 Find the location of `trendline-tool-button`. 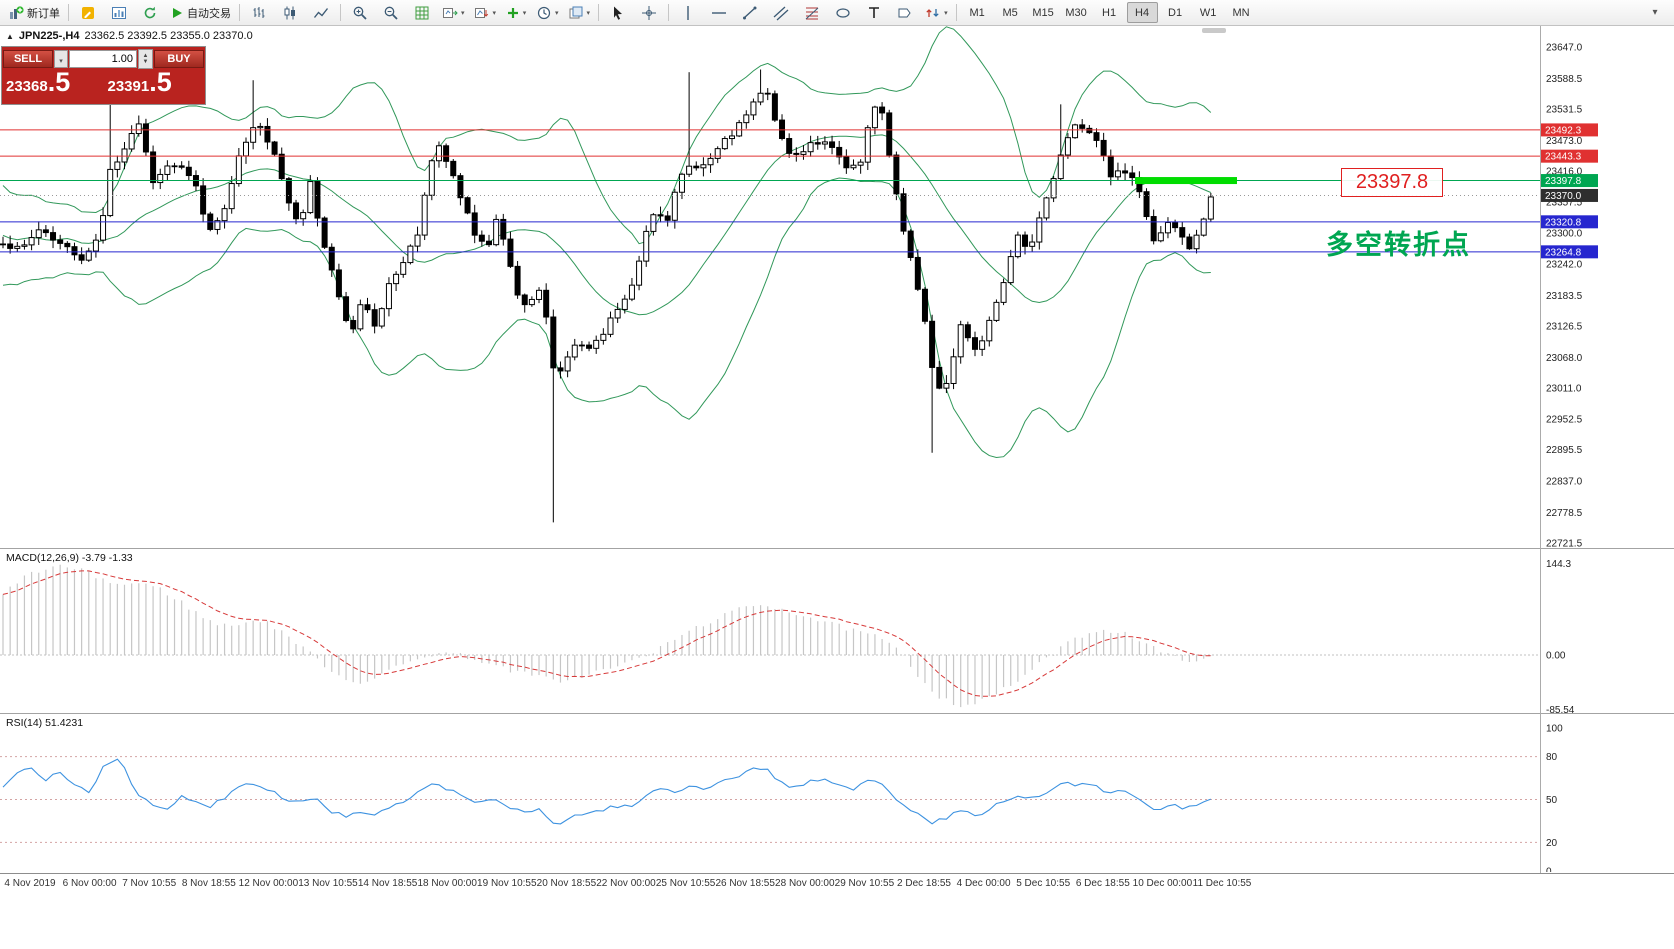

trendline-tool-button is located at coordinates (750, 13).